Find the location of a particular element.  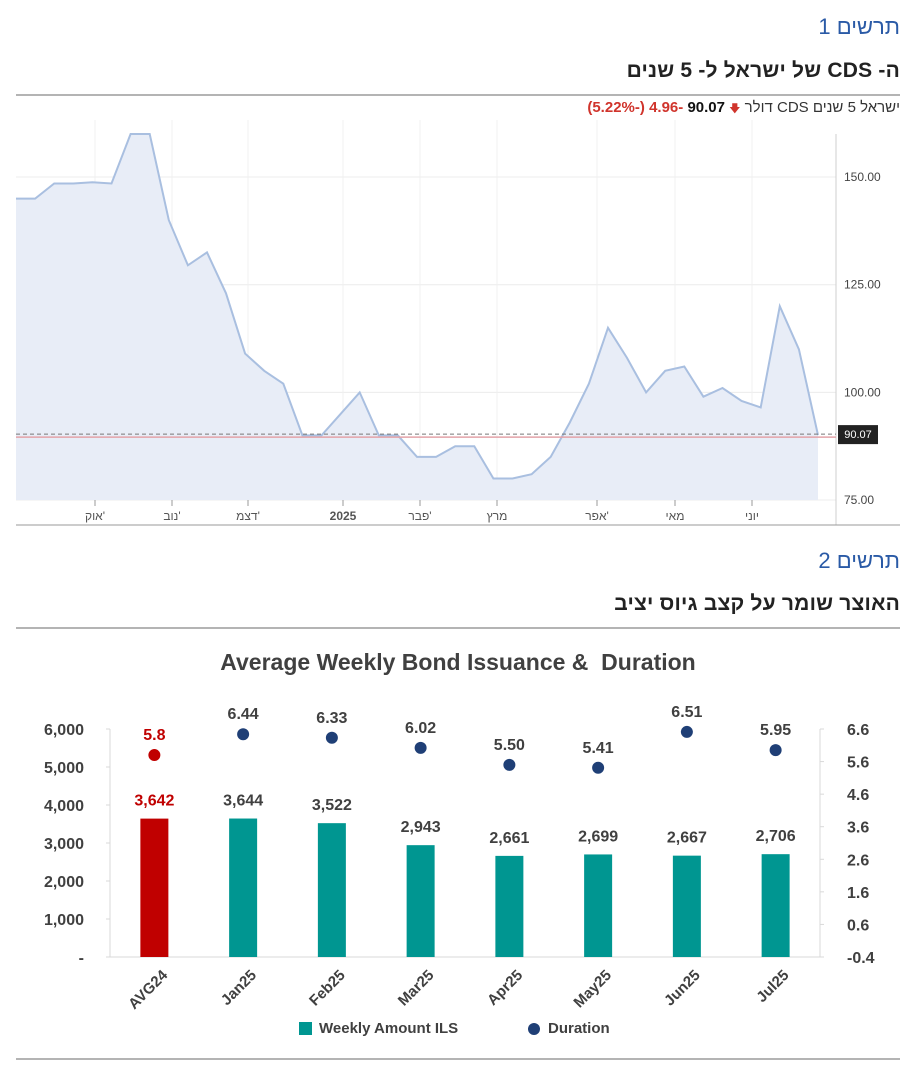

ticker-change: -4.96 is located at coordinates (666, 107).